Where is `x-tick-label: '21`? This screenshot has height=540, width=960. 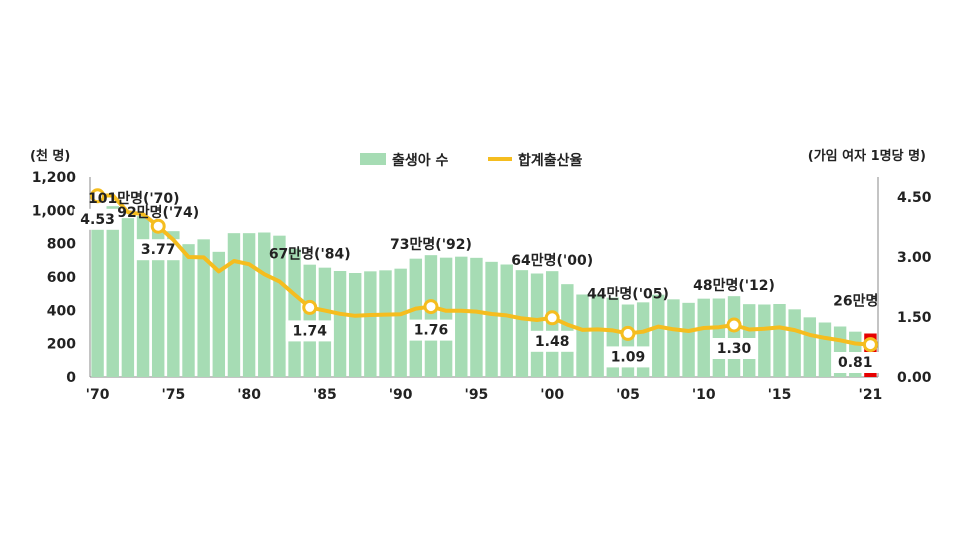
x-tick-label: '21 is located at coordinates (871, 395).